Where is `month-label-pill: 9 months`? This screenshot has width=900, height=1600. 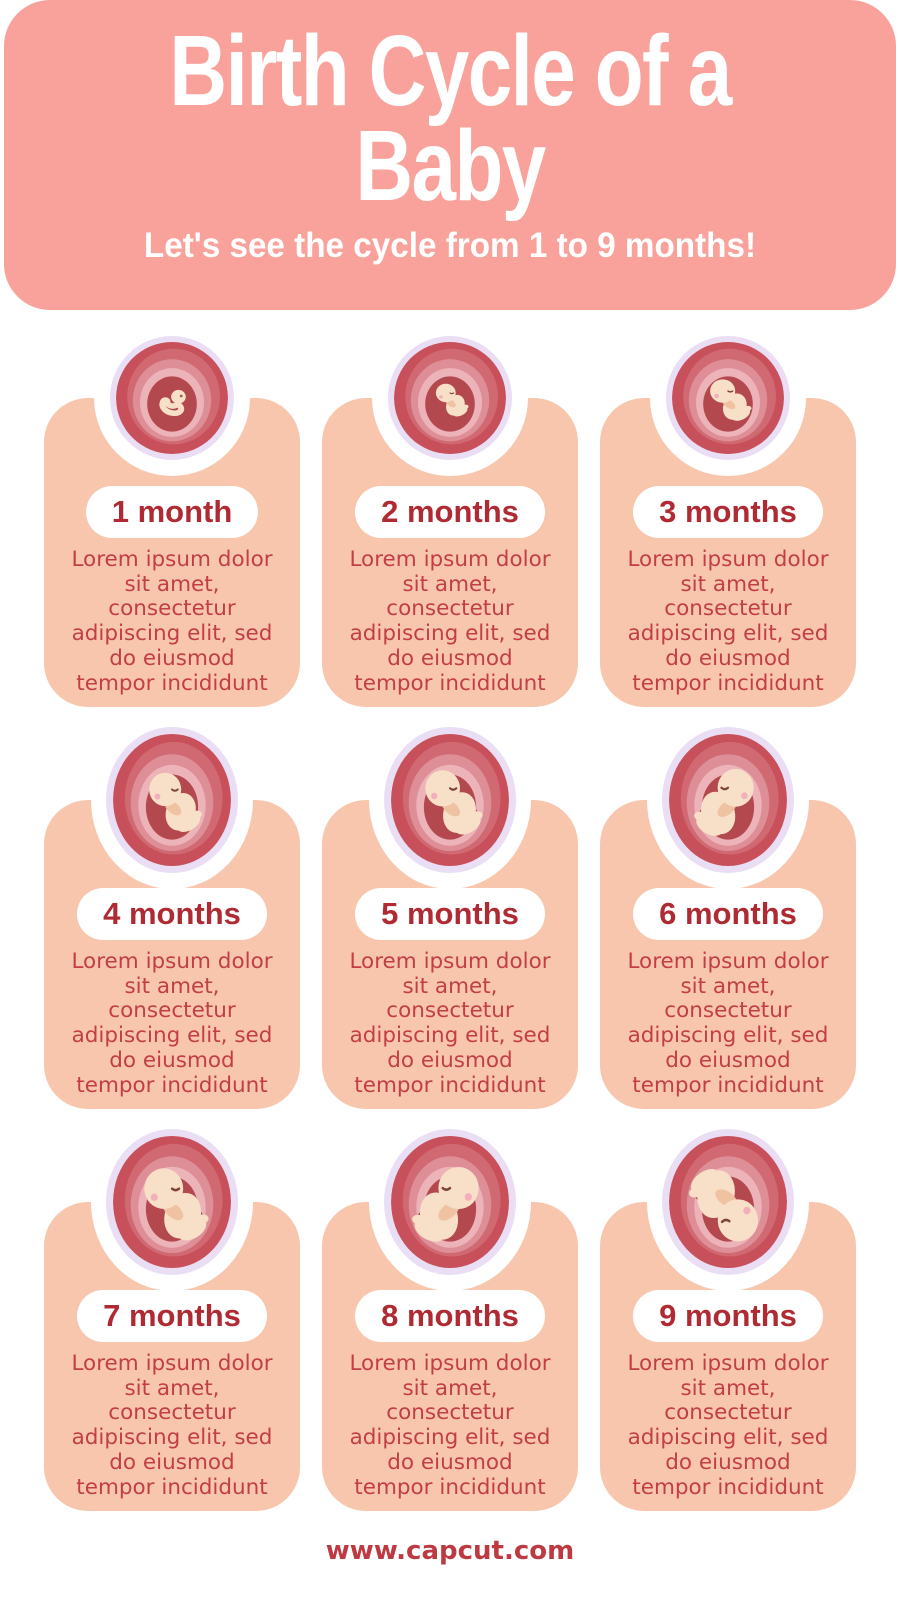 month-label-pill: 9 months is located at coordinates (728, 1316).